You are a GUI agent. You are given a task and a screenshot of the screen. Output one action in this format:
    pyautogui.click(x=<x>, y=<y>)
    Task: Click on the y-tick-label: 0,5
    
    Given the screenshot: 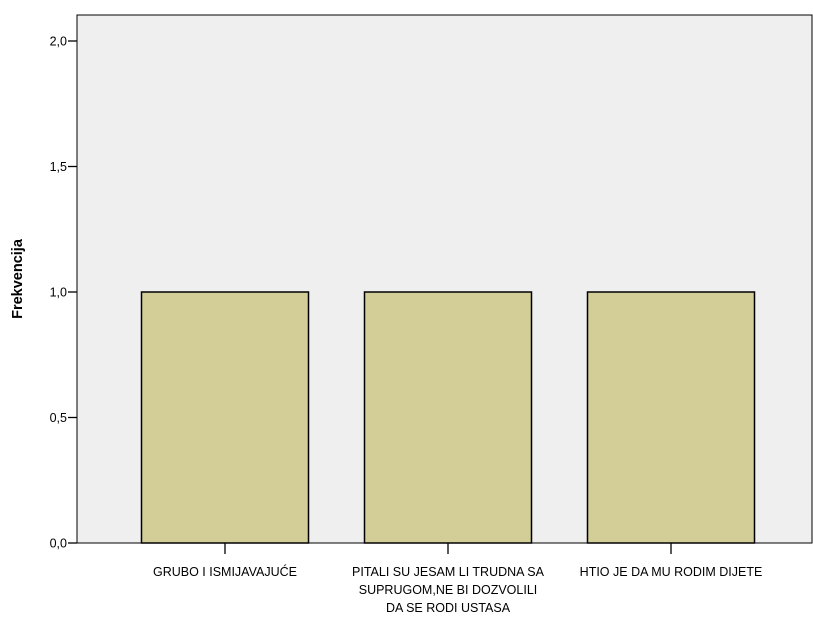 What is the action you would take?
    pyautogui.click(x=58, y=418)
    